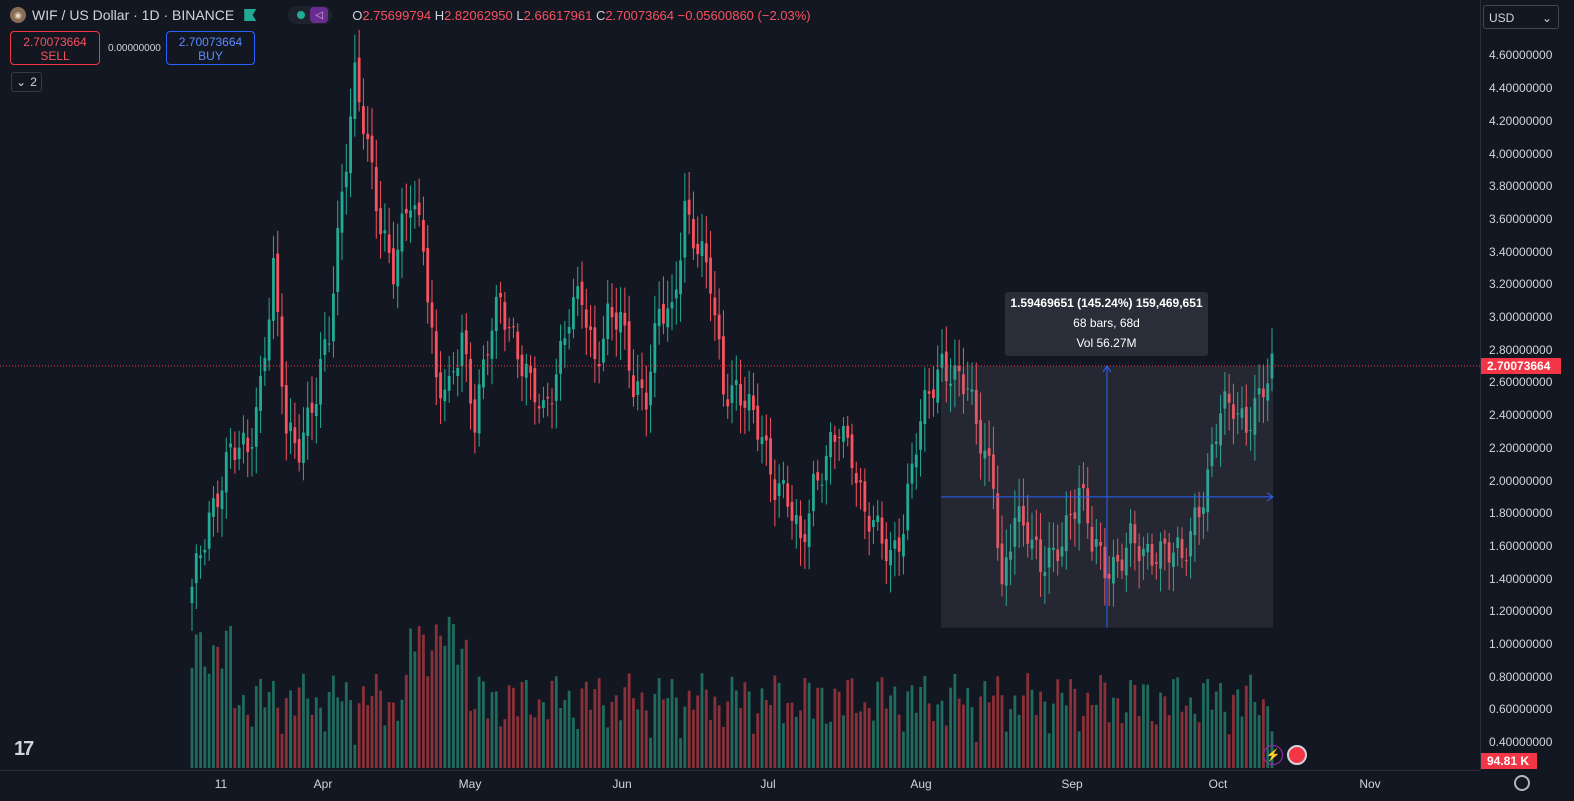 The width and height of the screenshot is (1574, 801). I want to click on time-axis: 11 Apr May Jun Jul Aug Sep Oct Nov, so click(740, 785).